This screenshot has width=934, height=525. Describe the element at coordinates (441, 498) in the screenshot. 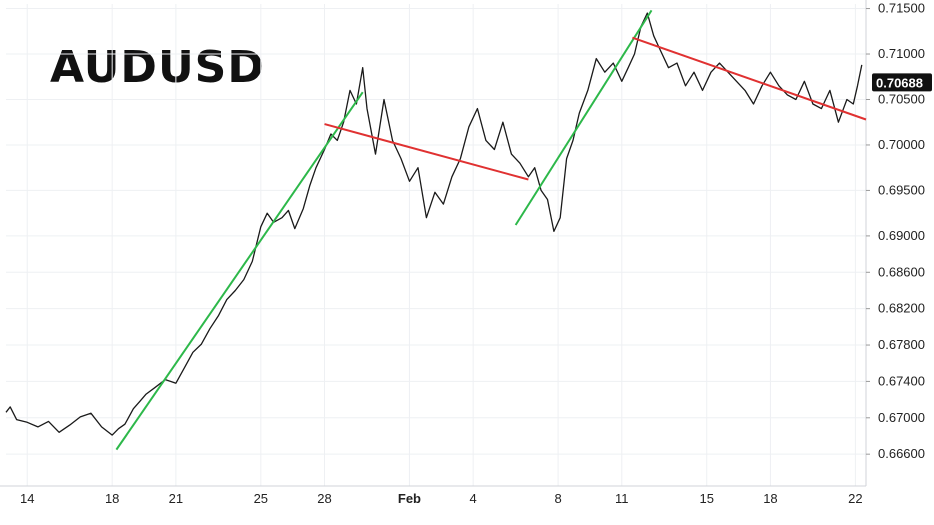

I see `x-axis-ticks: 14 18 21 25 28 Feb 4 8 11 15 18 22` at that location.